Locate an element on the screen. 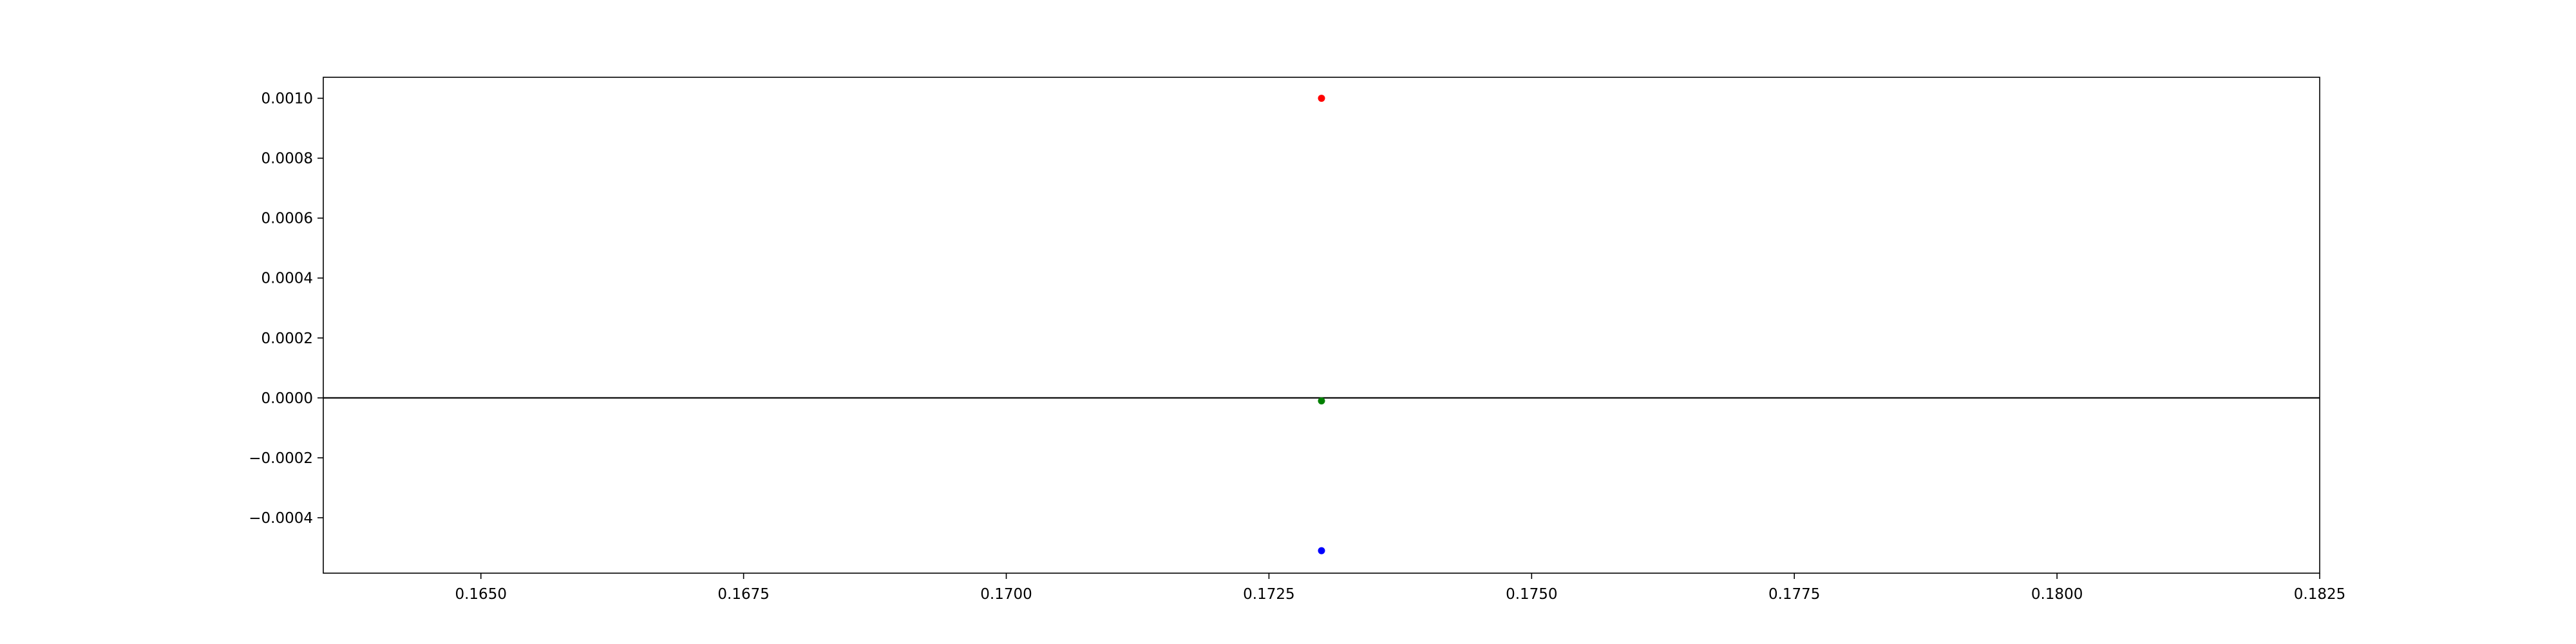 The width and height of the screenshot is (2576, 644). x-tick-label: 0.1800 is located at coordinates (2057, 594).